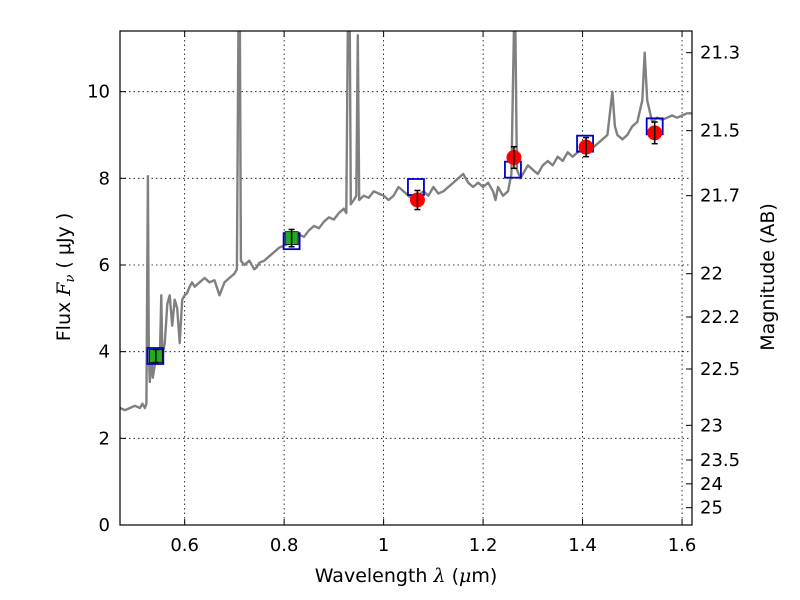 Image resolution: width=800 pixels, height=600 pixels. I want to click on y2-tick-label: 25, so click(711, 508).